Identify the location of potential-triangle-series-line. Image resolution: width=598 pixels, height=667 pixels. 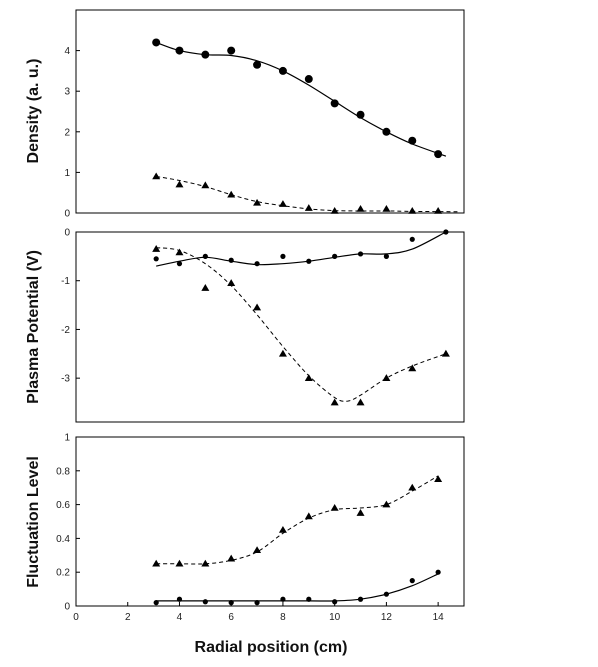
(301, 324).